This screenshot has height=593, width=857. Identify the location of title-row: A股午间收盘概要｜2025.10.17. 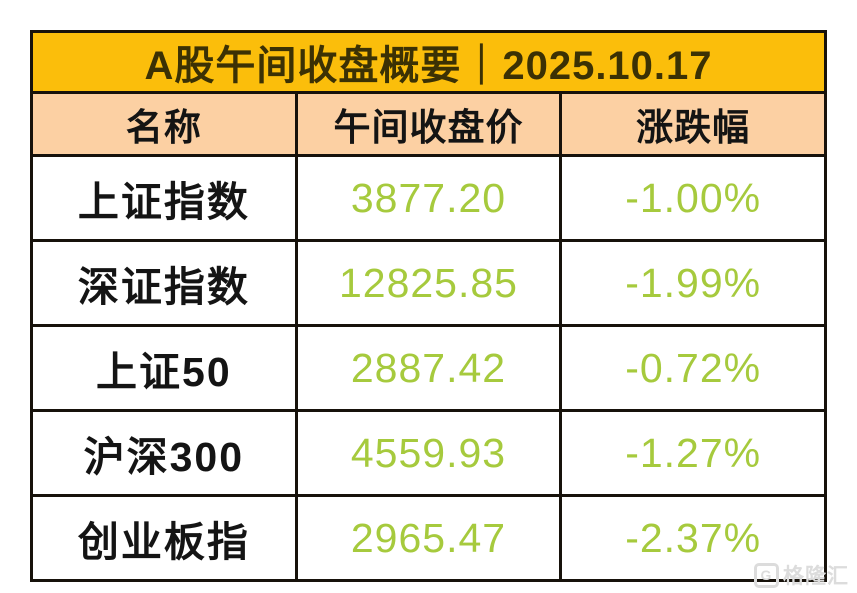
(428, 62).